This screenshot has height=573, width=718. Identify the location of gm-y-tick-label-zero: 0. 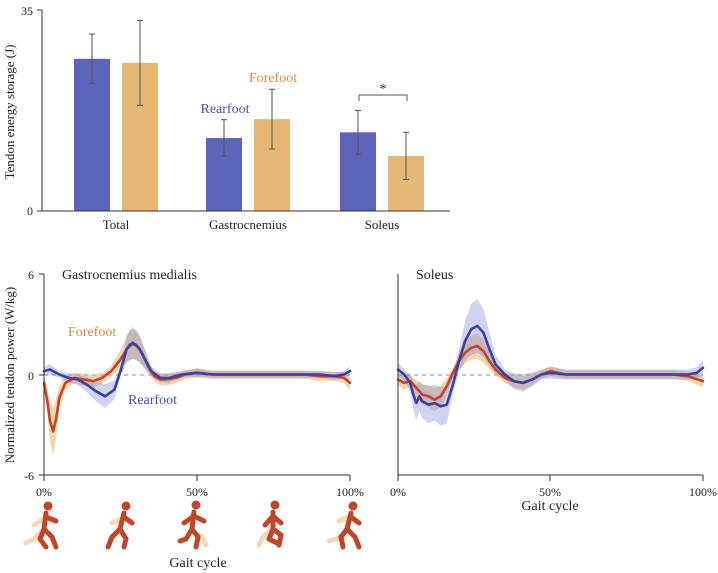
(31, 376).